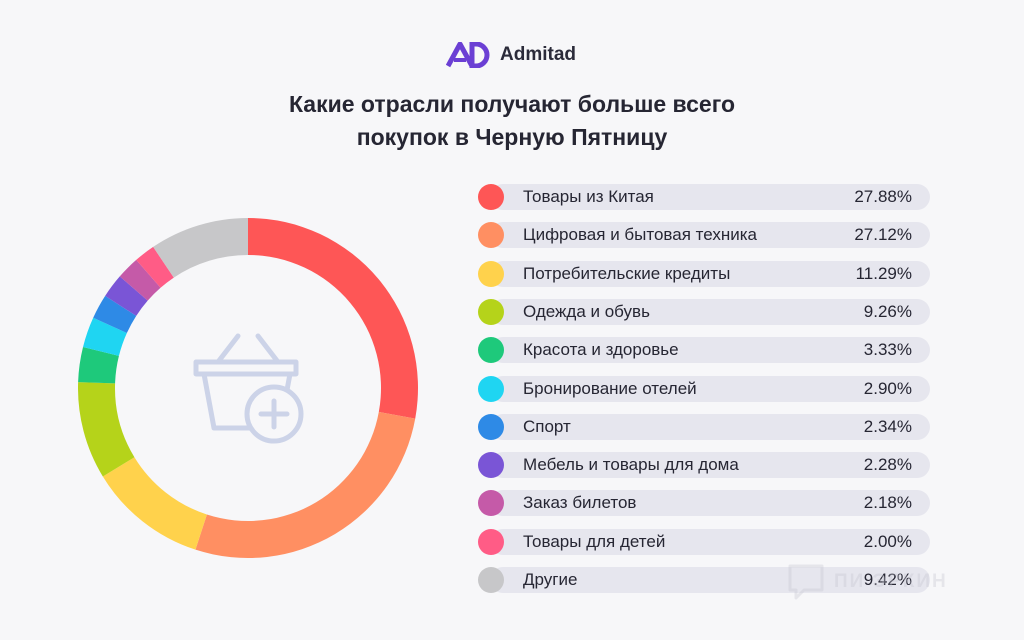 This screenshot has height=640, width=1024. Describe the element at coordinates (806, 582) in the screenshot. I see `comment-icon` at that location.